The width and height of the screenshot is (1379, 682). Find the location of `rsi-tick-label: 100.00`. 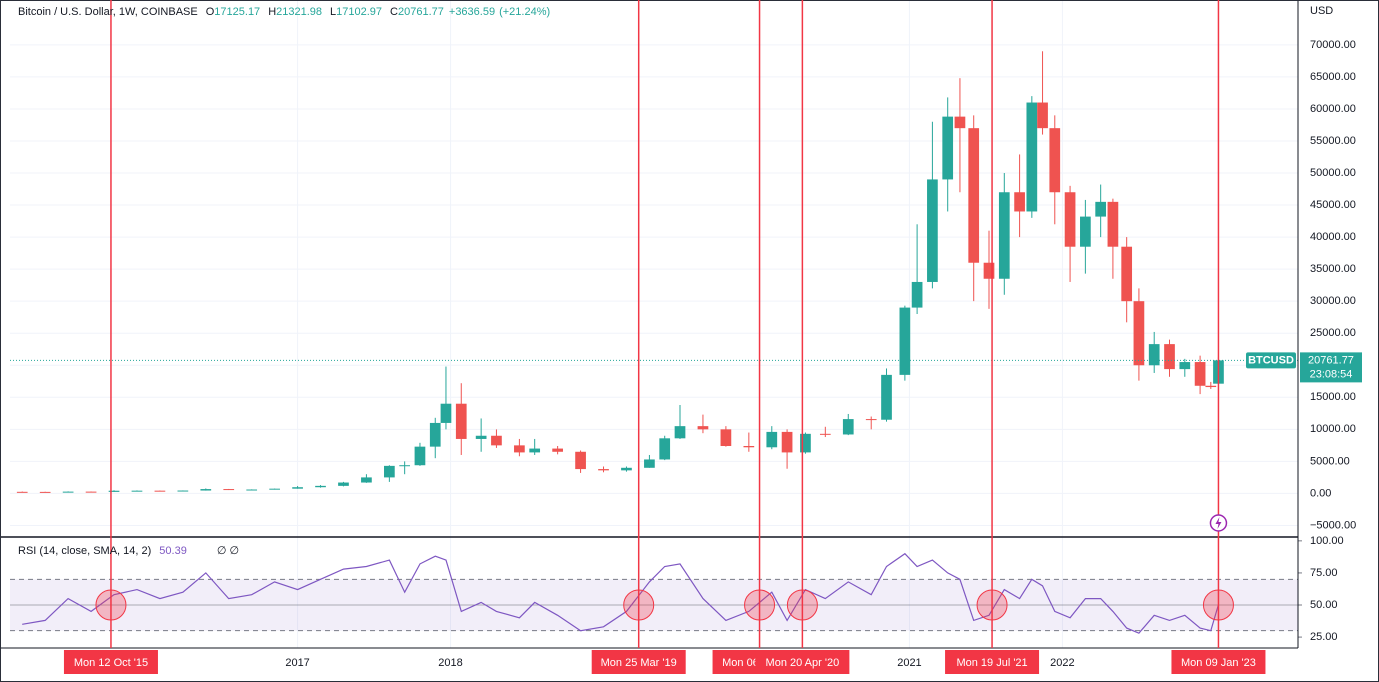

rsi-tick-label: 100.00 is located at coordinates (1327, 541).